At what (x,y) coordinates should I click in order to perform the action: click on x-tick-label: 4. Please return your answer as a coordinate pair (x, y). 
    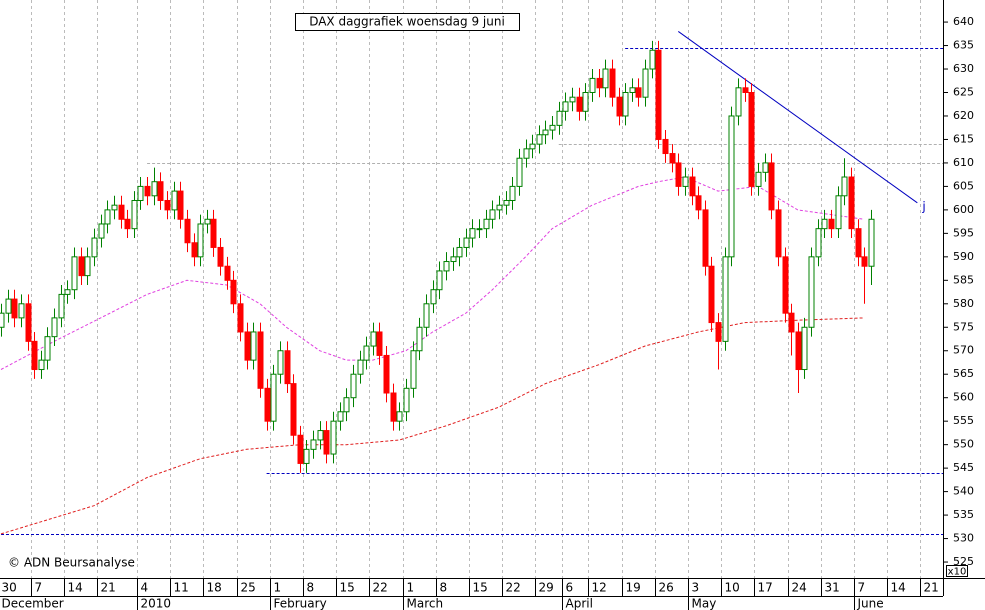
    Looking at the image, I should click on (145, 588).